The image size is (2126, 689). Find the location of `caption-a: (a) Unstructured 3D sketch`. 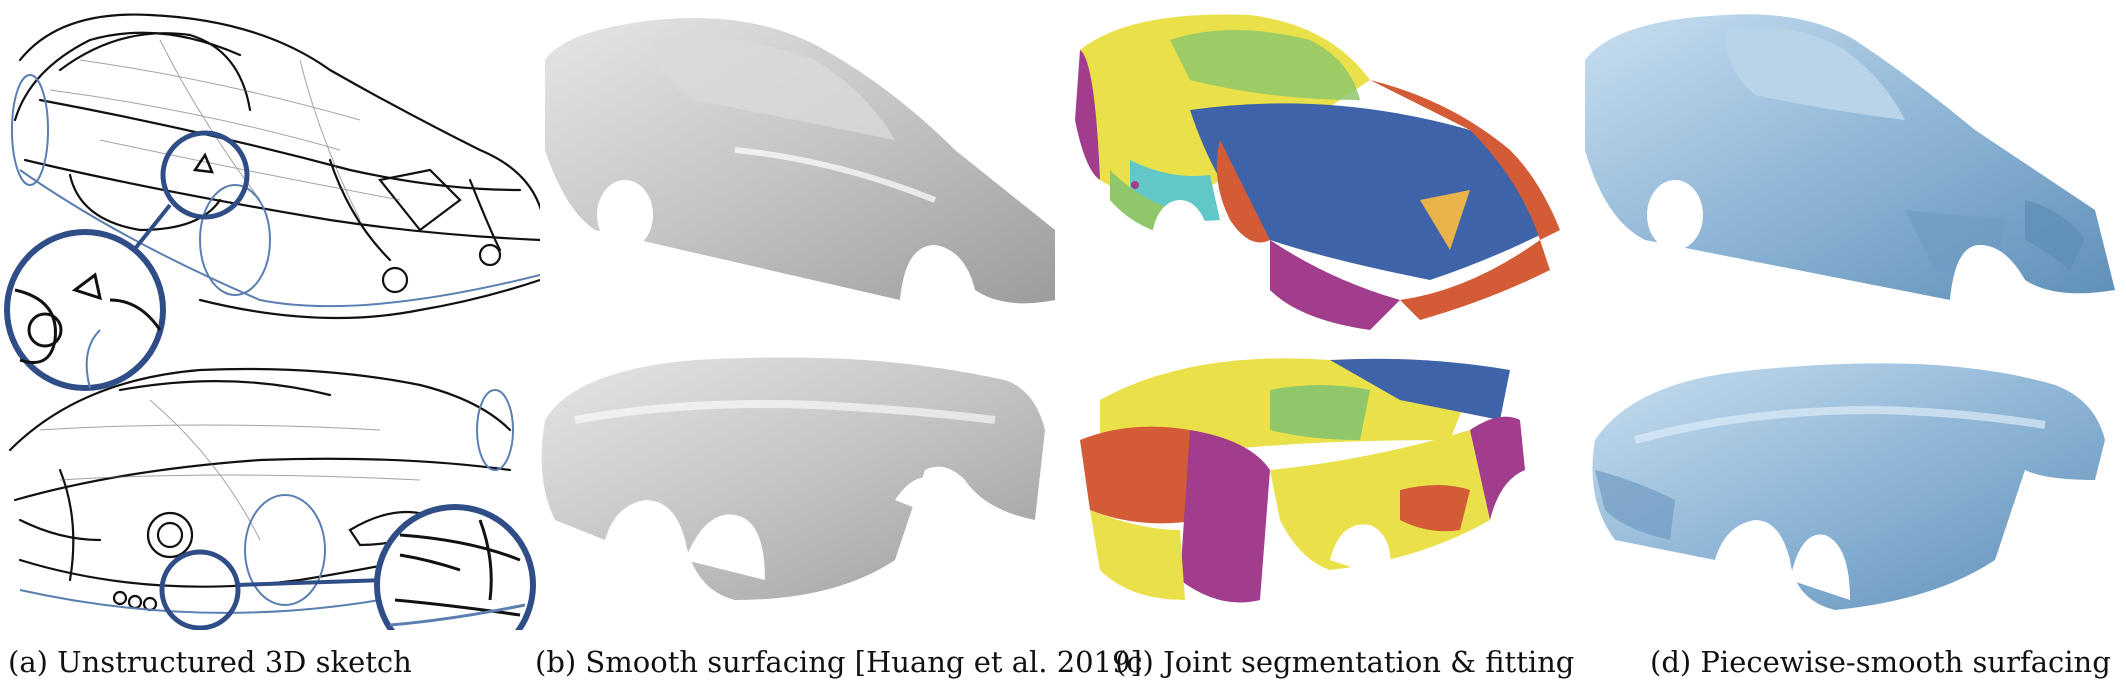

caption-a: (a) Unstructured 3D sketch is located at coordinates (210, 662).